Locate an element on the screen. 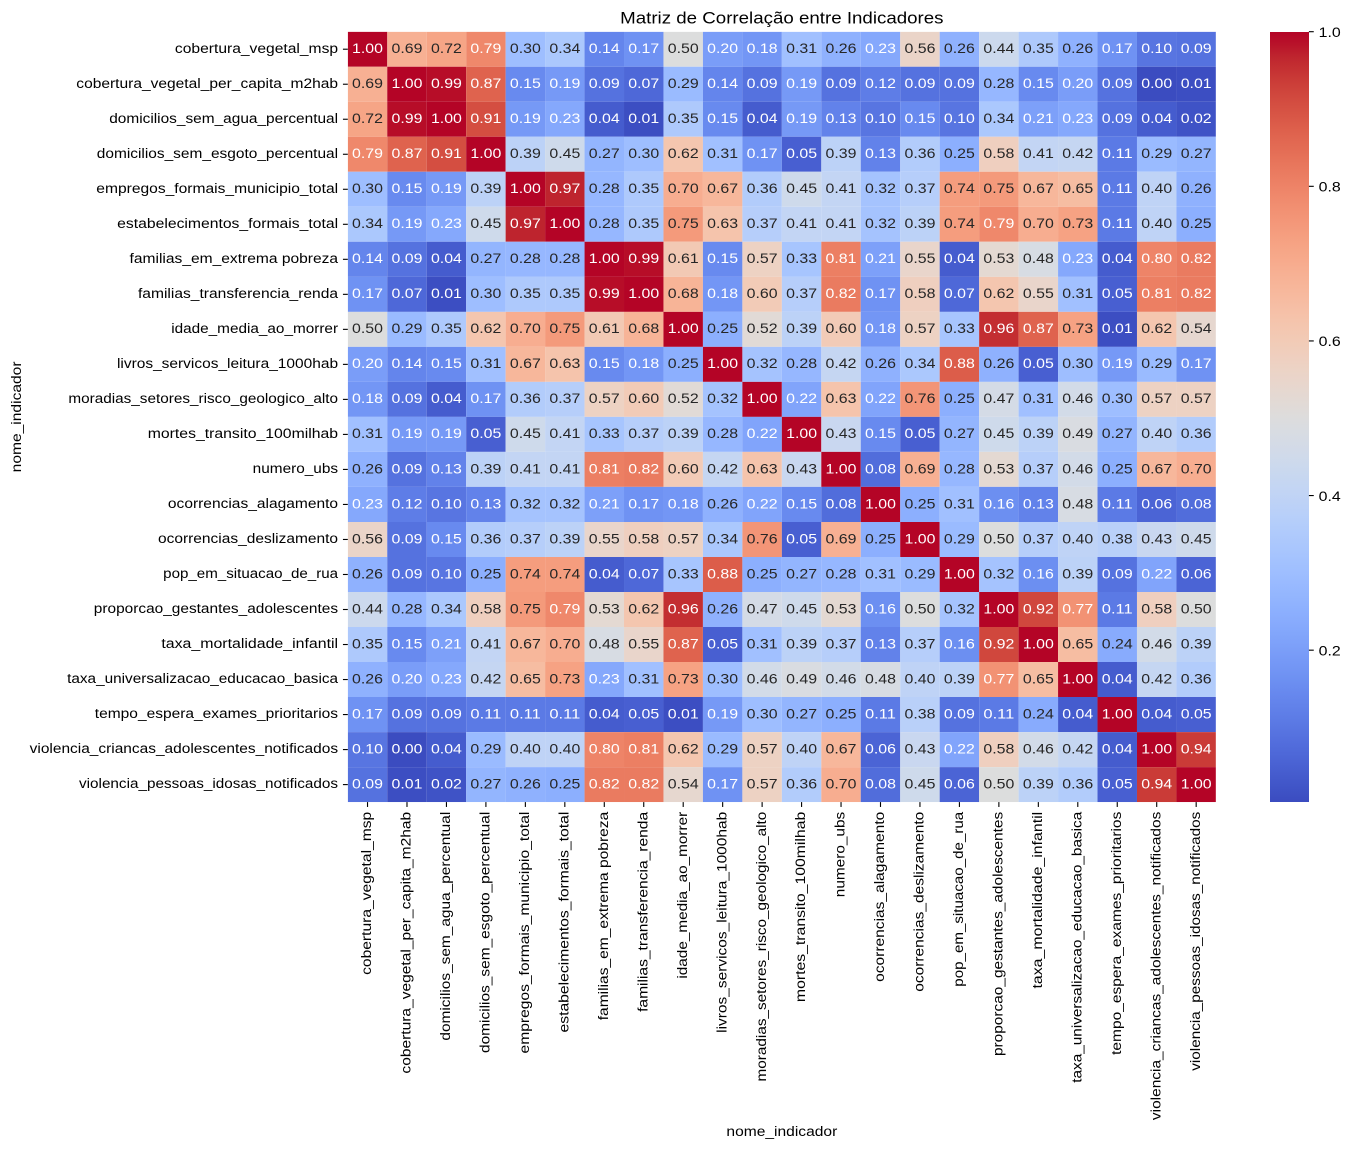  svg-text: 0.45 is located at coordinates (485, 223).